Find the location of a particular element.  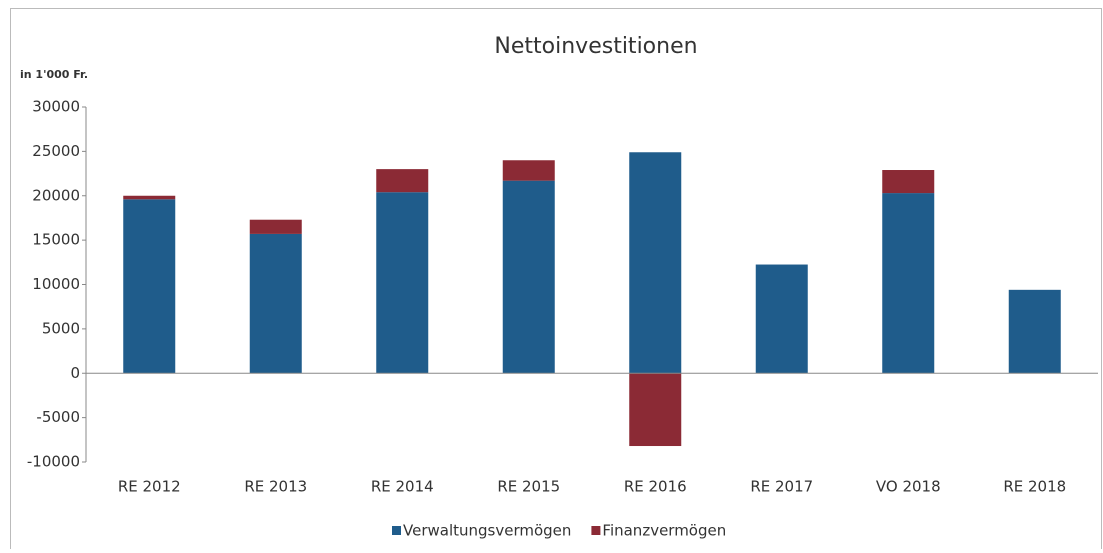

x-tick-label: RE 2014 is located at coordinates (402, 487).